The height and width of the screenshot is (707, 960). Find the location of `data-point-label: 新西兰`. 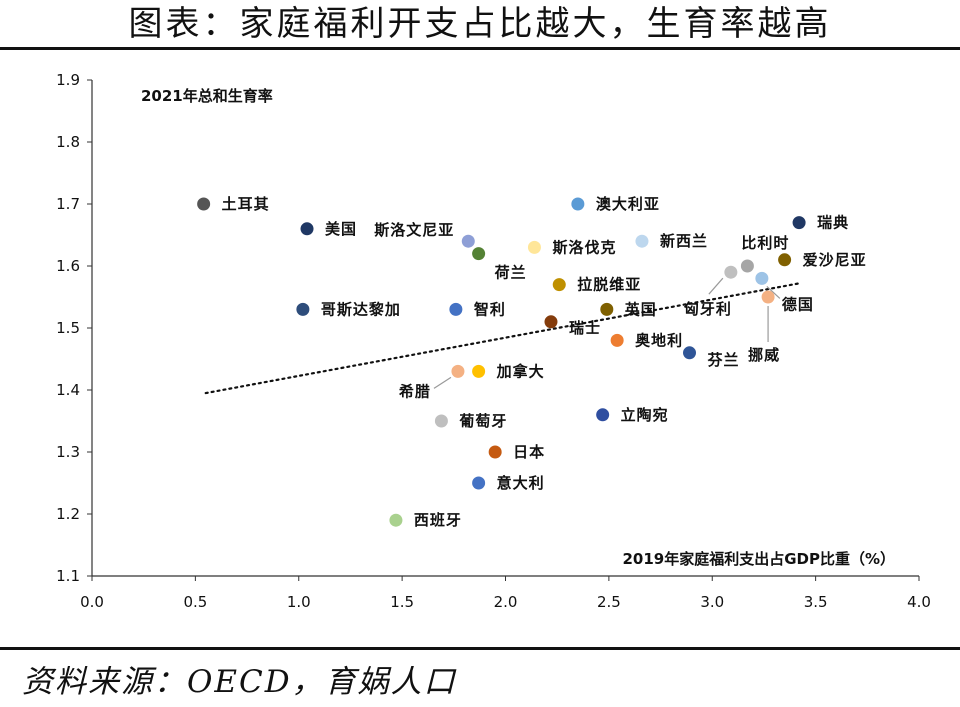

data-point-label: 新西兰 is located at coordinates (684, 241).